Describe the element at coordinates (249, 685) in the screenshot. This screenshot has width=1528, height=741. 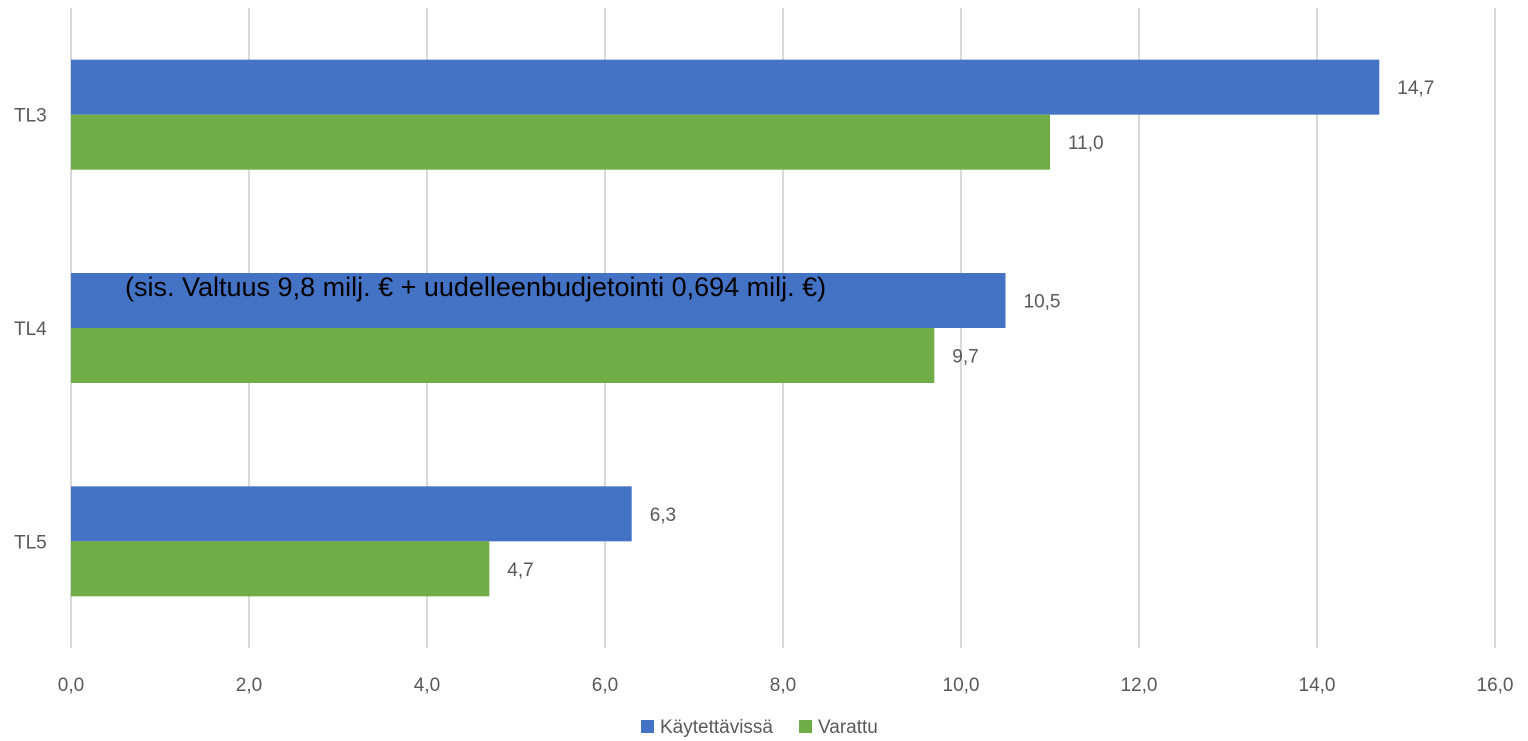
I see `x-tick-label: 2,0` at that location.